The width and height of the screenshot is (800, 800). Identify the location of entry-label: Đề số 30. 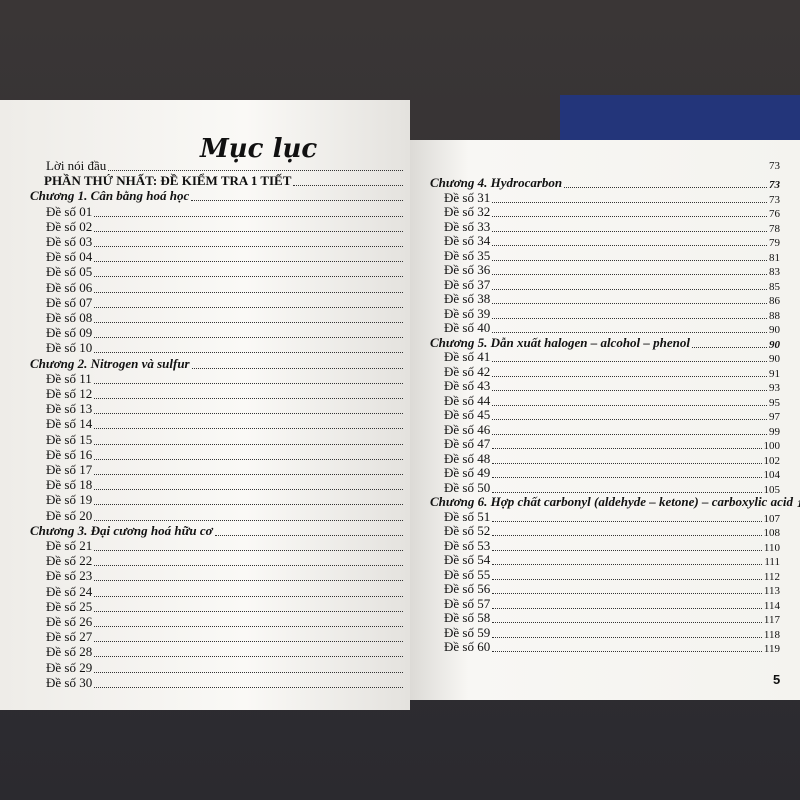
(69, 682).